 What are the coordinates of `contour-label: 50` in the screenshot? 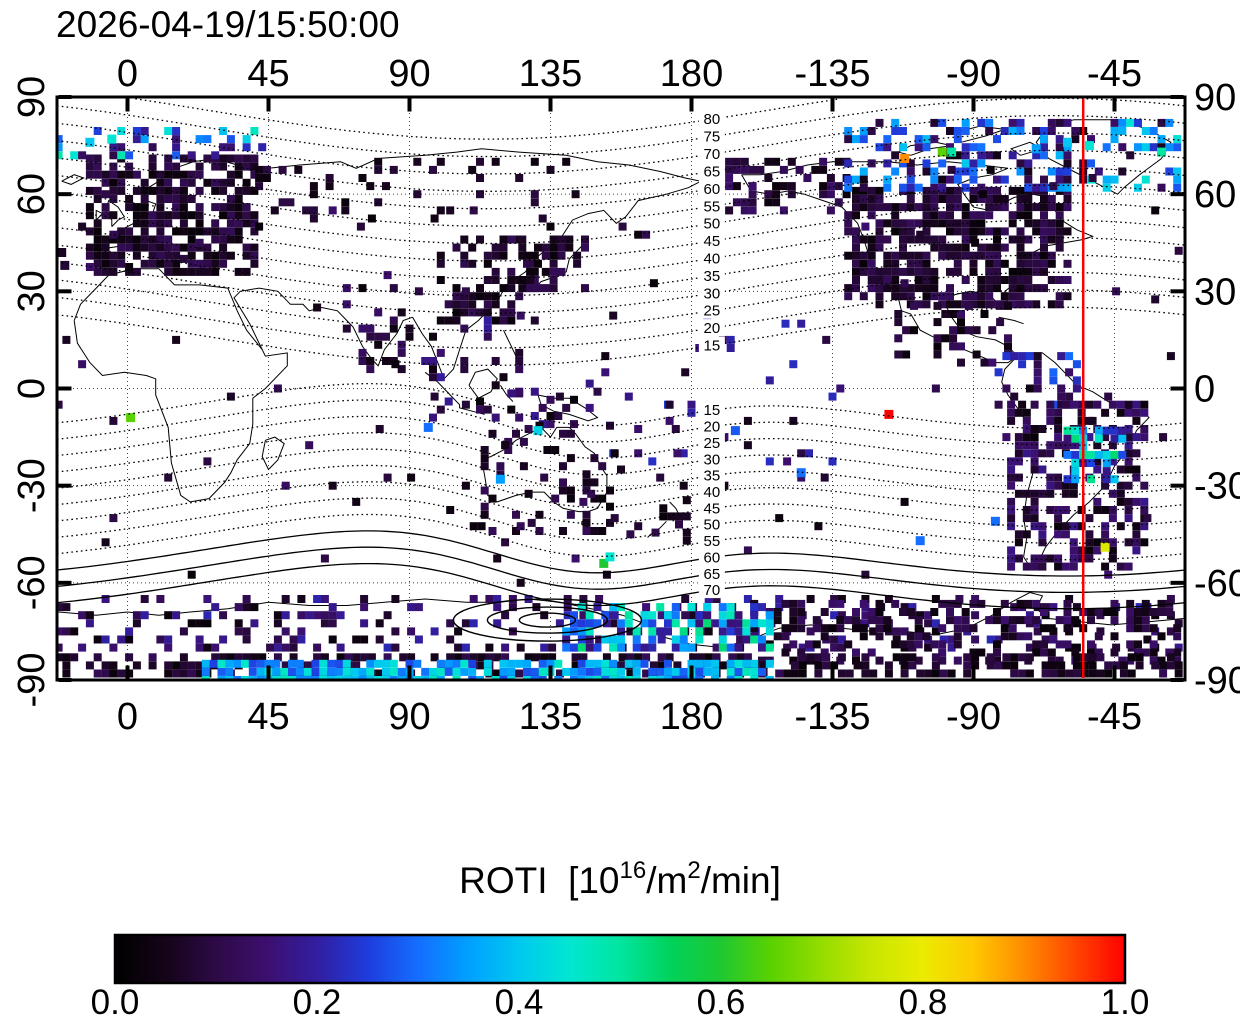 It's located at (712, 224).